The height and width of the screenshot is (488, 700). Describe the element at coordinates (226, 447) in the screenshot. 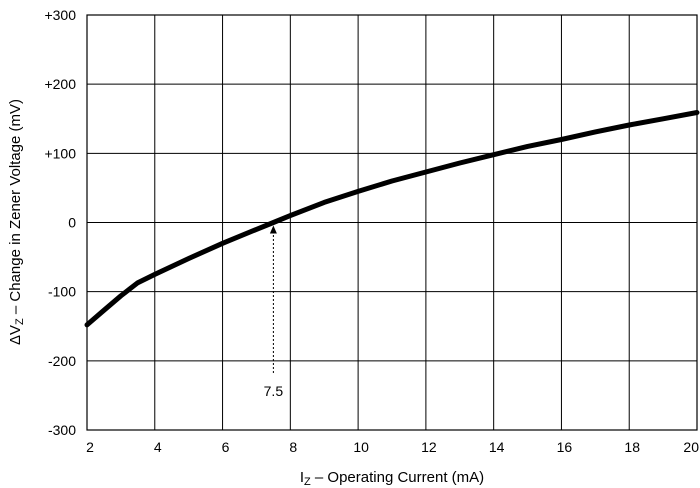

I see `x-tick-label: 6` at that location.